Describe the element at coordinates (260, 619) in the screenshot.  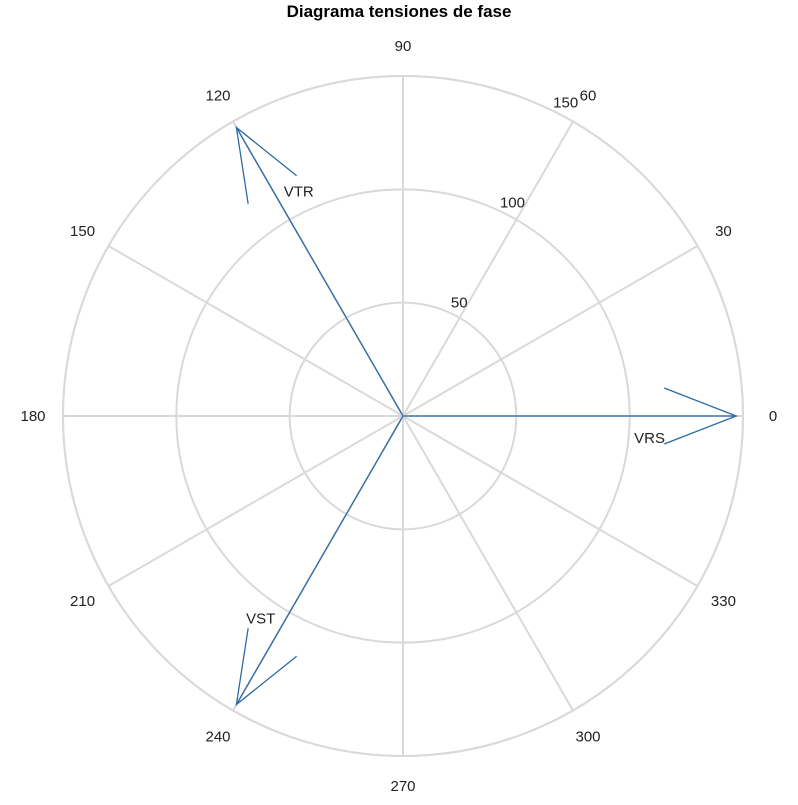
I see `phasor-label: VST` at that location.